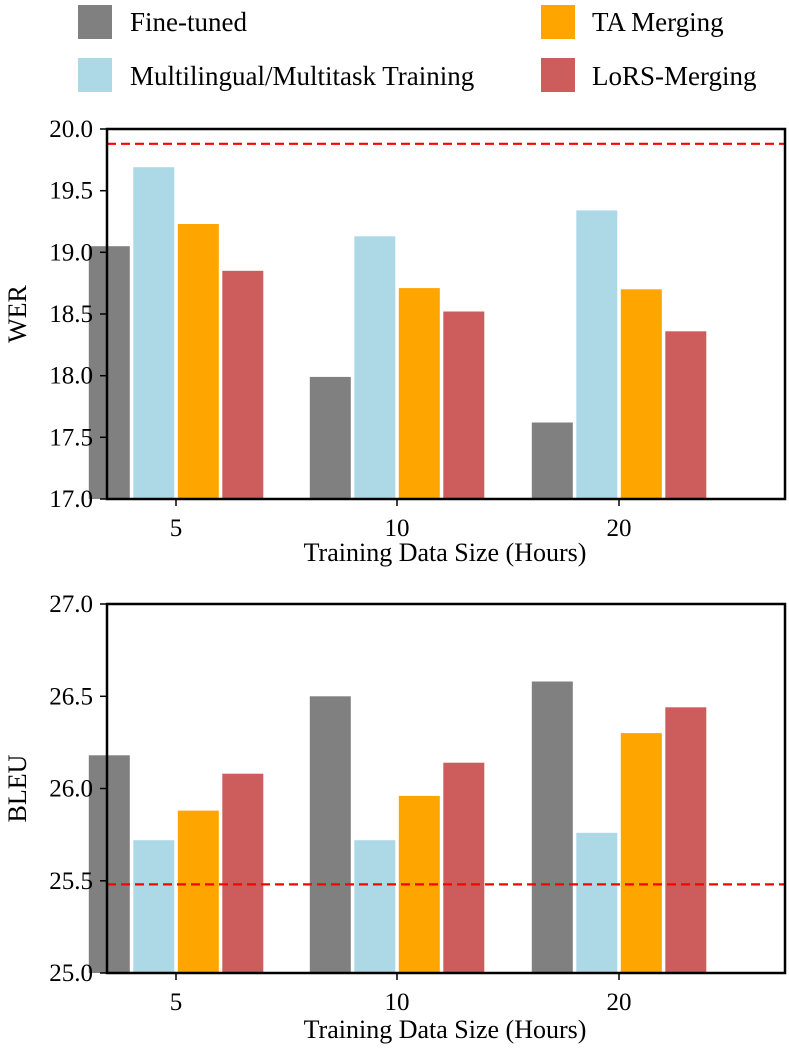 The width and height of the screenshot is (789, 1053). I want to click on bleu-xtick-label: 10, so click(397, 1002).